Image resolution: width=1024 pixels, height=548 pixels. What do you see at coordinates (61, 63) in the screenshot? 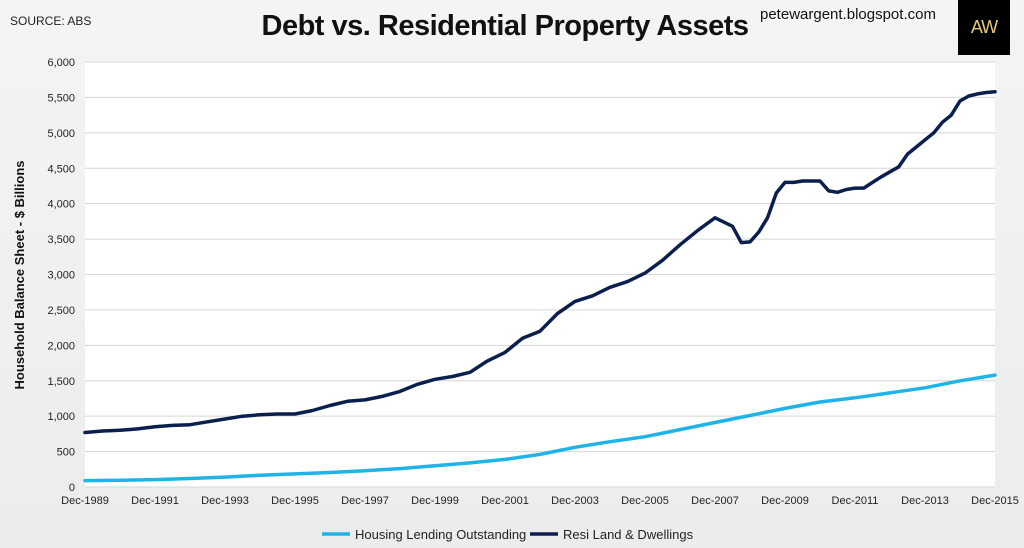
I see `y-tick-label: 6,000` at bounding box center [61, 63].